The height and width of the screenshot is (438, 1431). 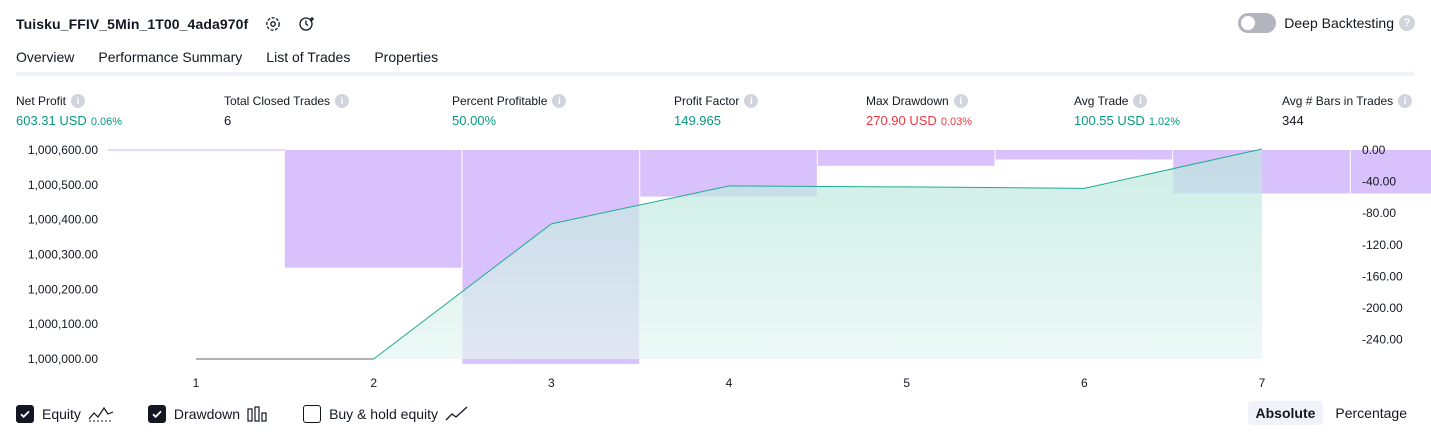 I want to click on deep-backtesting-control: Deep Backtesting ?, so click(x=1326, y=23).